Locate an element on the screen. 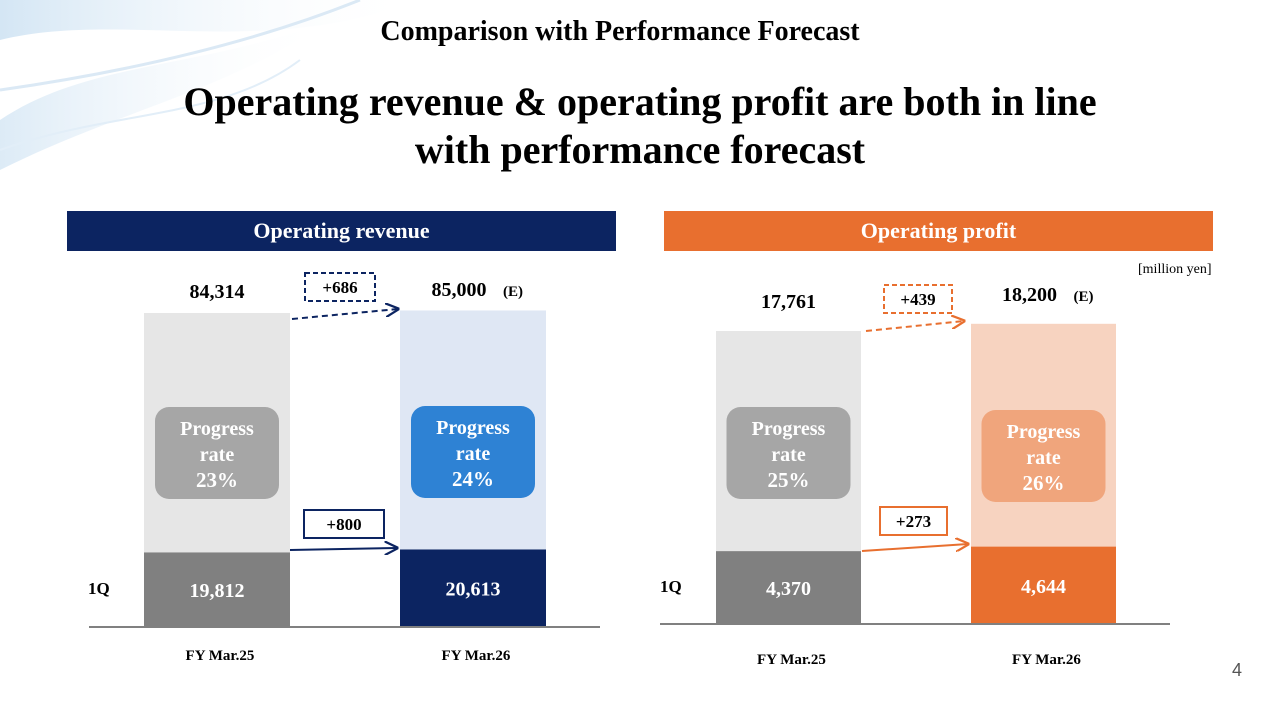 The image size is (1280, 720). profit-progress-value-1: 25% is located at coordinates (789, 480).